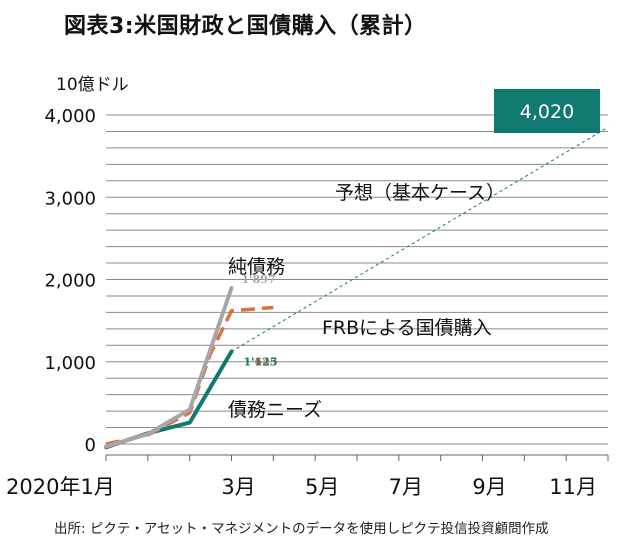 The height and width of the screenshot is (546, 632). I want to click on source-note: 出所: ピクテ・アセット・マネジメントのデータを使用しピクテ投信投資顧問作成, so click(301, 529).